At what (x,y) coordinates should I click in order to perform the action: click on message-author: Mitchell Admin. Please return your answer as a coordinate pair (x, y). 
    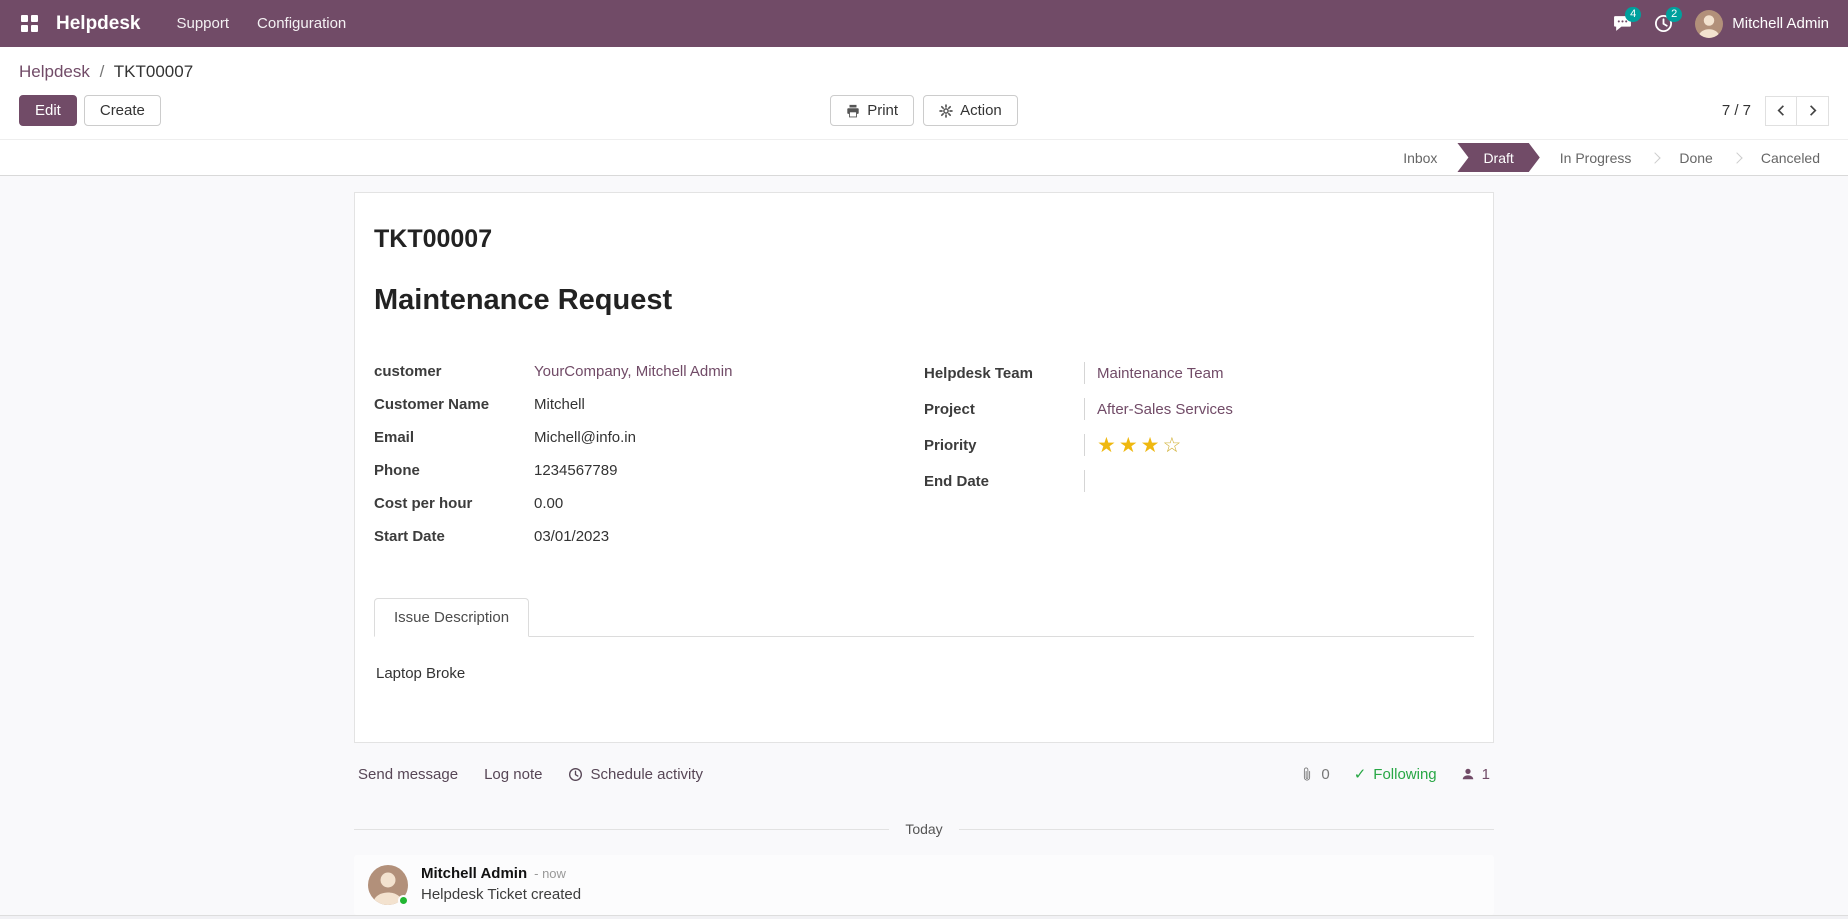
    Looking at the image, I should click on (474, 873).